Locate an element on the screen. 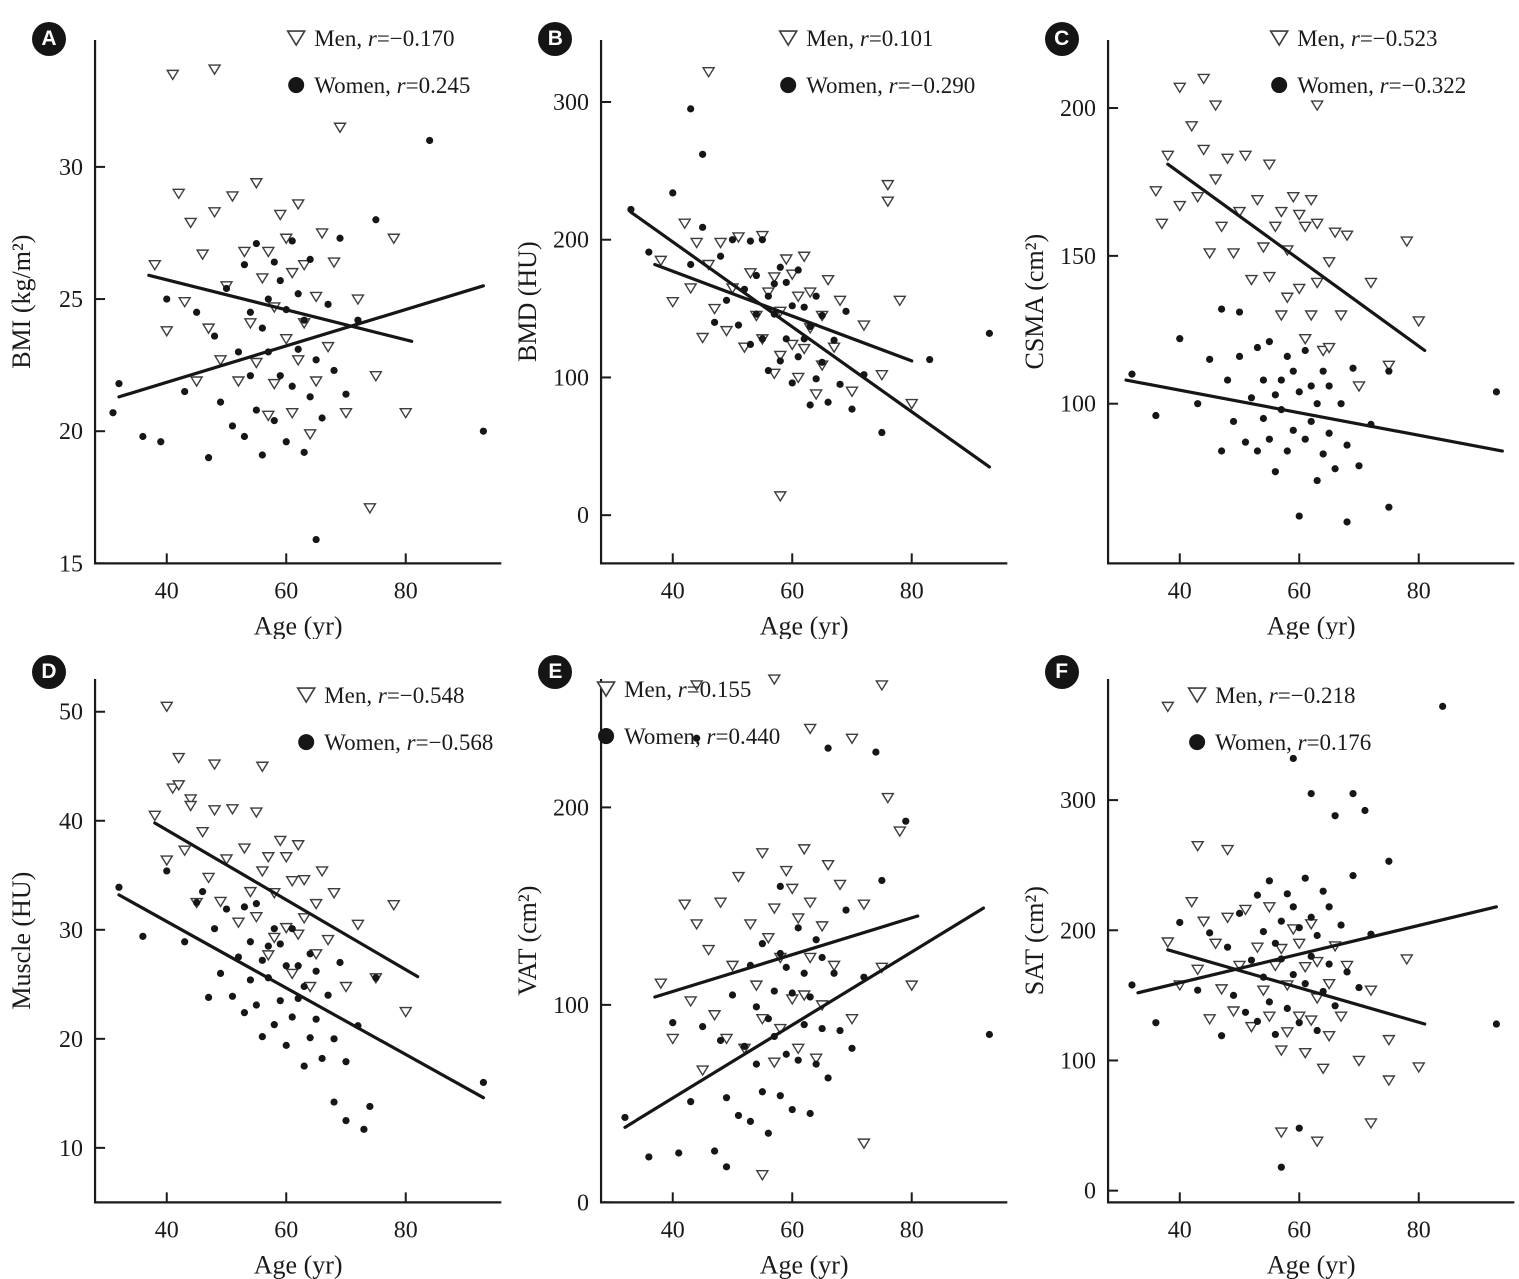 The width and height of the screenshot is (1519, 1279). y-tick-label: 50 is located at coordinates (71, 713).